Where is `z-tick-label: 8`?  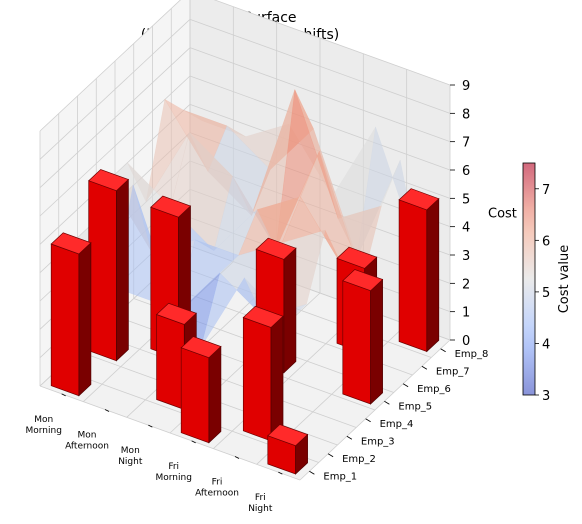 z-tick-label: 8 is located at coordinates (466, 114).